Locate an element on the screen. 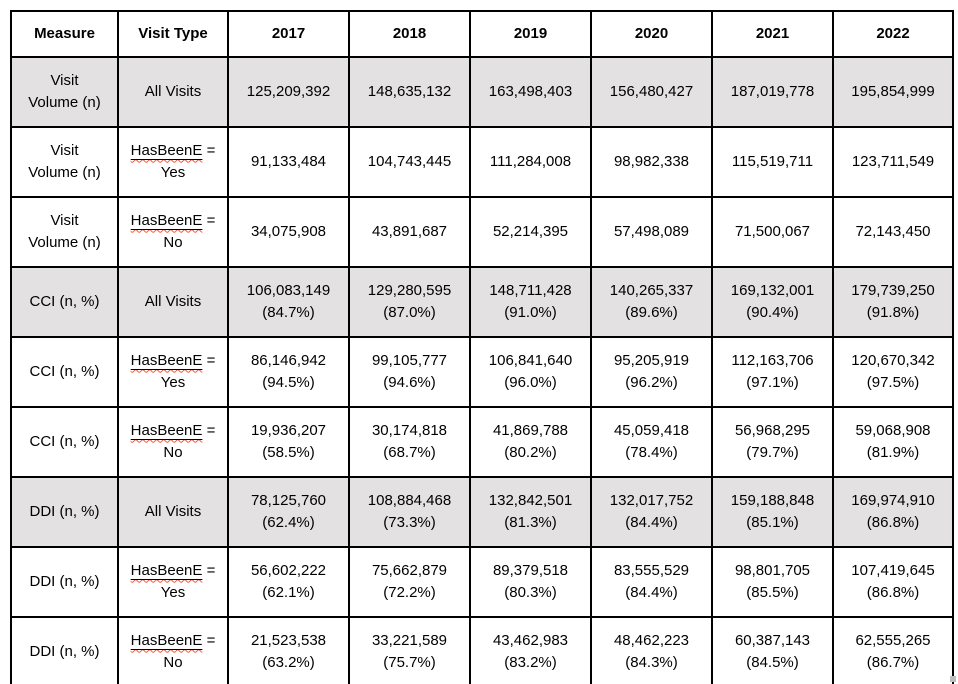 The height and width of the screenshot is (684, 958). value-count: 111,284,008 is located at coordinates (530, 161).